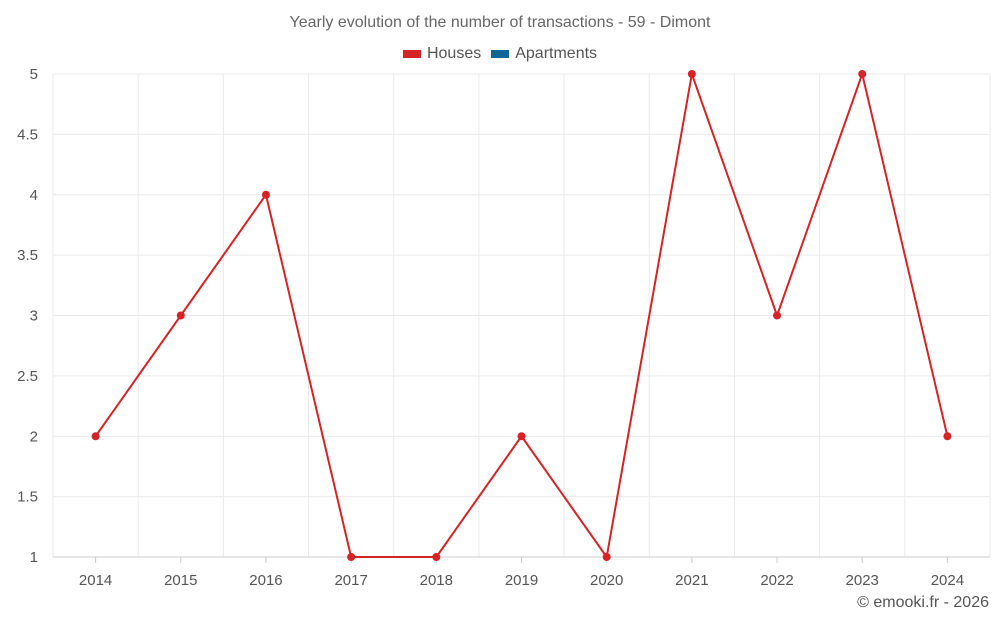 This screenshot has height=625, width=1000. Describe the element at coordinates (34, 195) in the screenshot. I see `y-tick-label: 4` at that location.